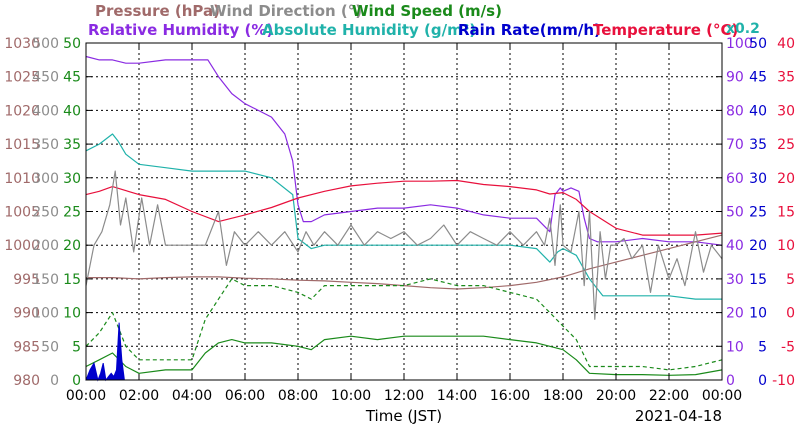 The image size is (800, 434). Describe the element at coordinates (50, 347) in the screenshot. I see `tick-label-wind-direction: 50` at that location.